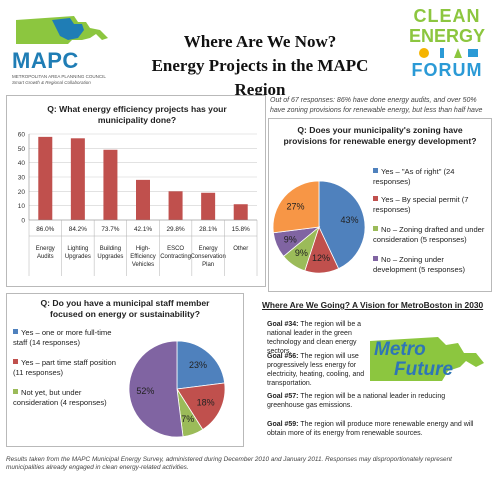  I want to click on clean-energy-forum-logo: CLEAN ENERGY FORUM, so click(447, 51).